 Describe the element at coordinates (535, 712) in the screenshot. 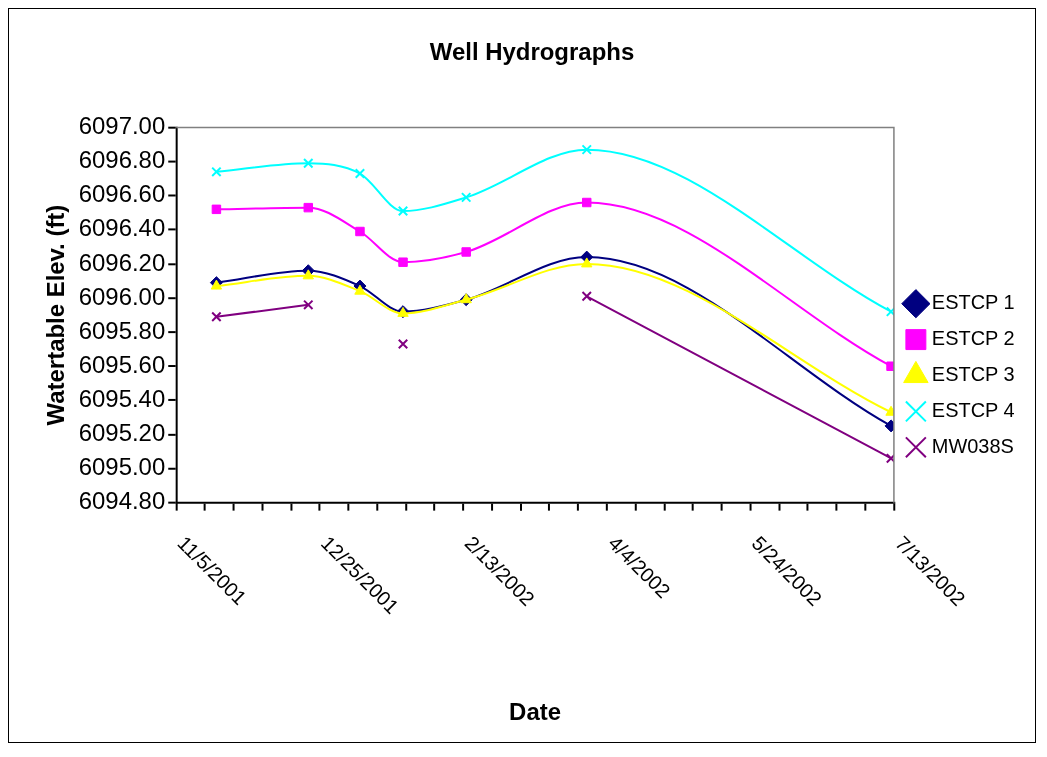

I see `x-axis-title: Date` at that location.